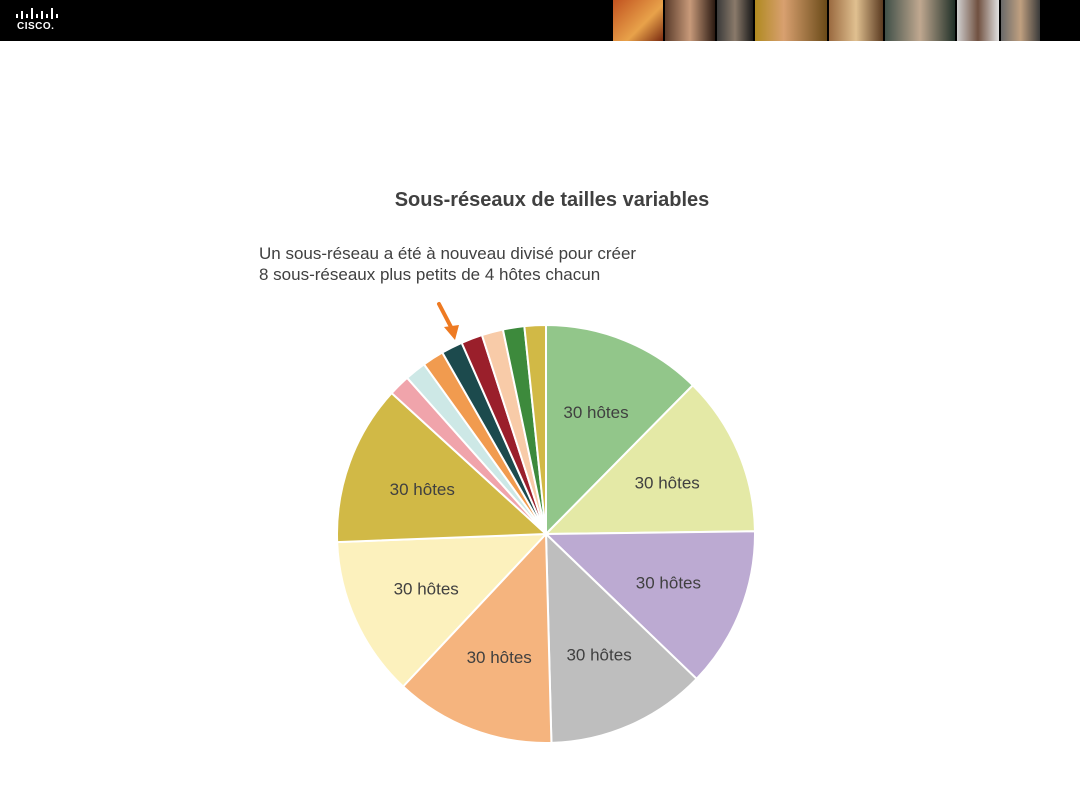 Image resolution: width=1080 pixels, height=810 pixels. What do you see at coordinates (595, 412) in the screenshot?
I see `slice-label-1: 30 hôtes` at bounding box center [595, 412].